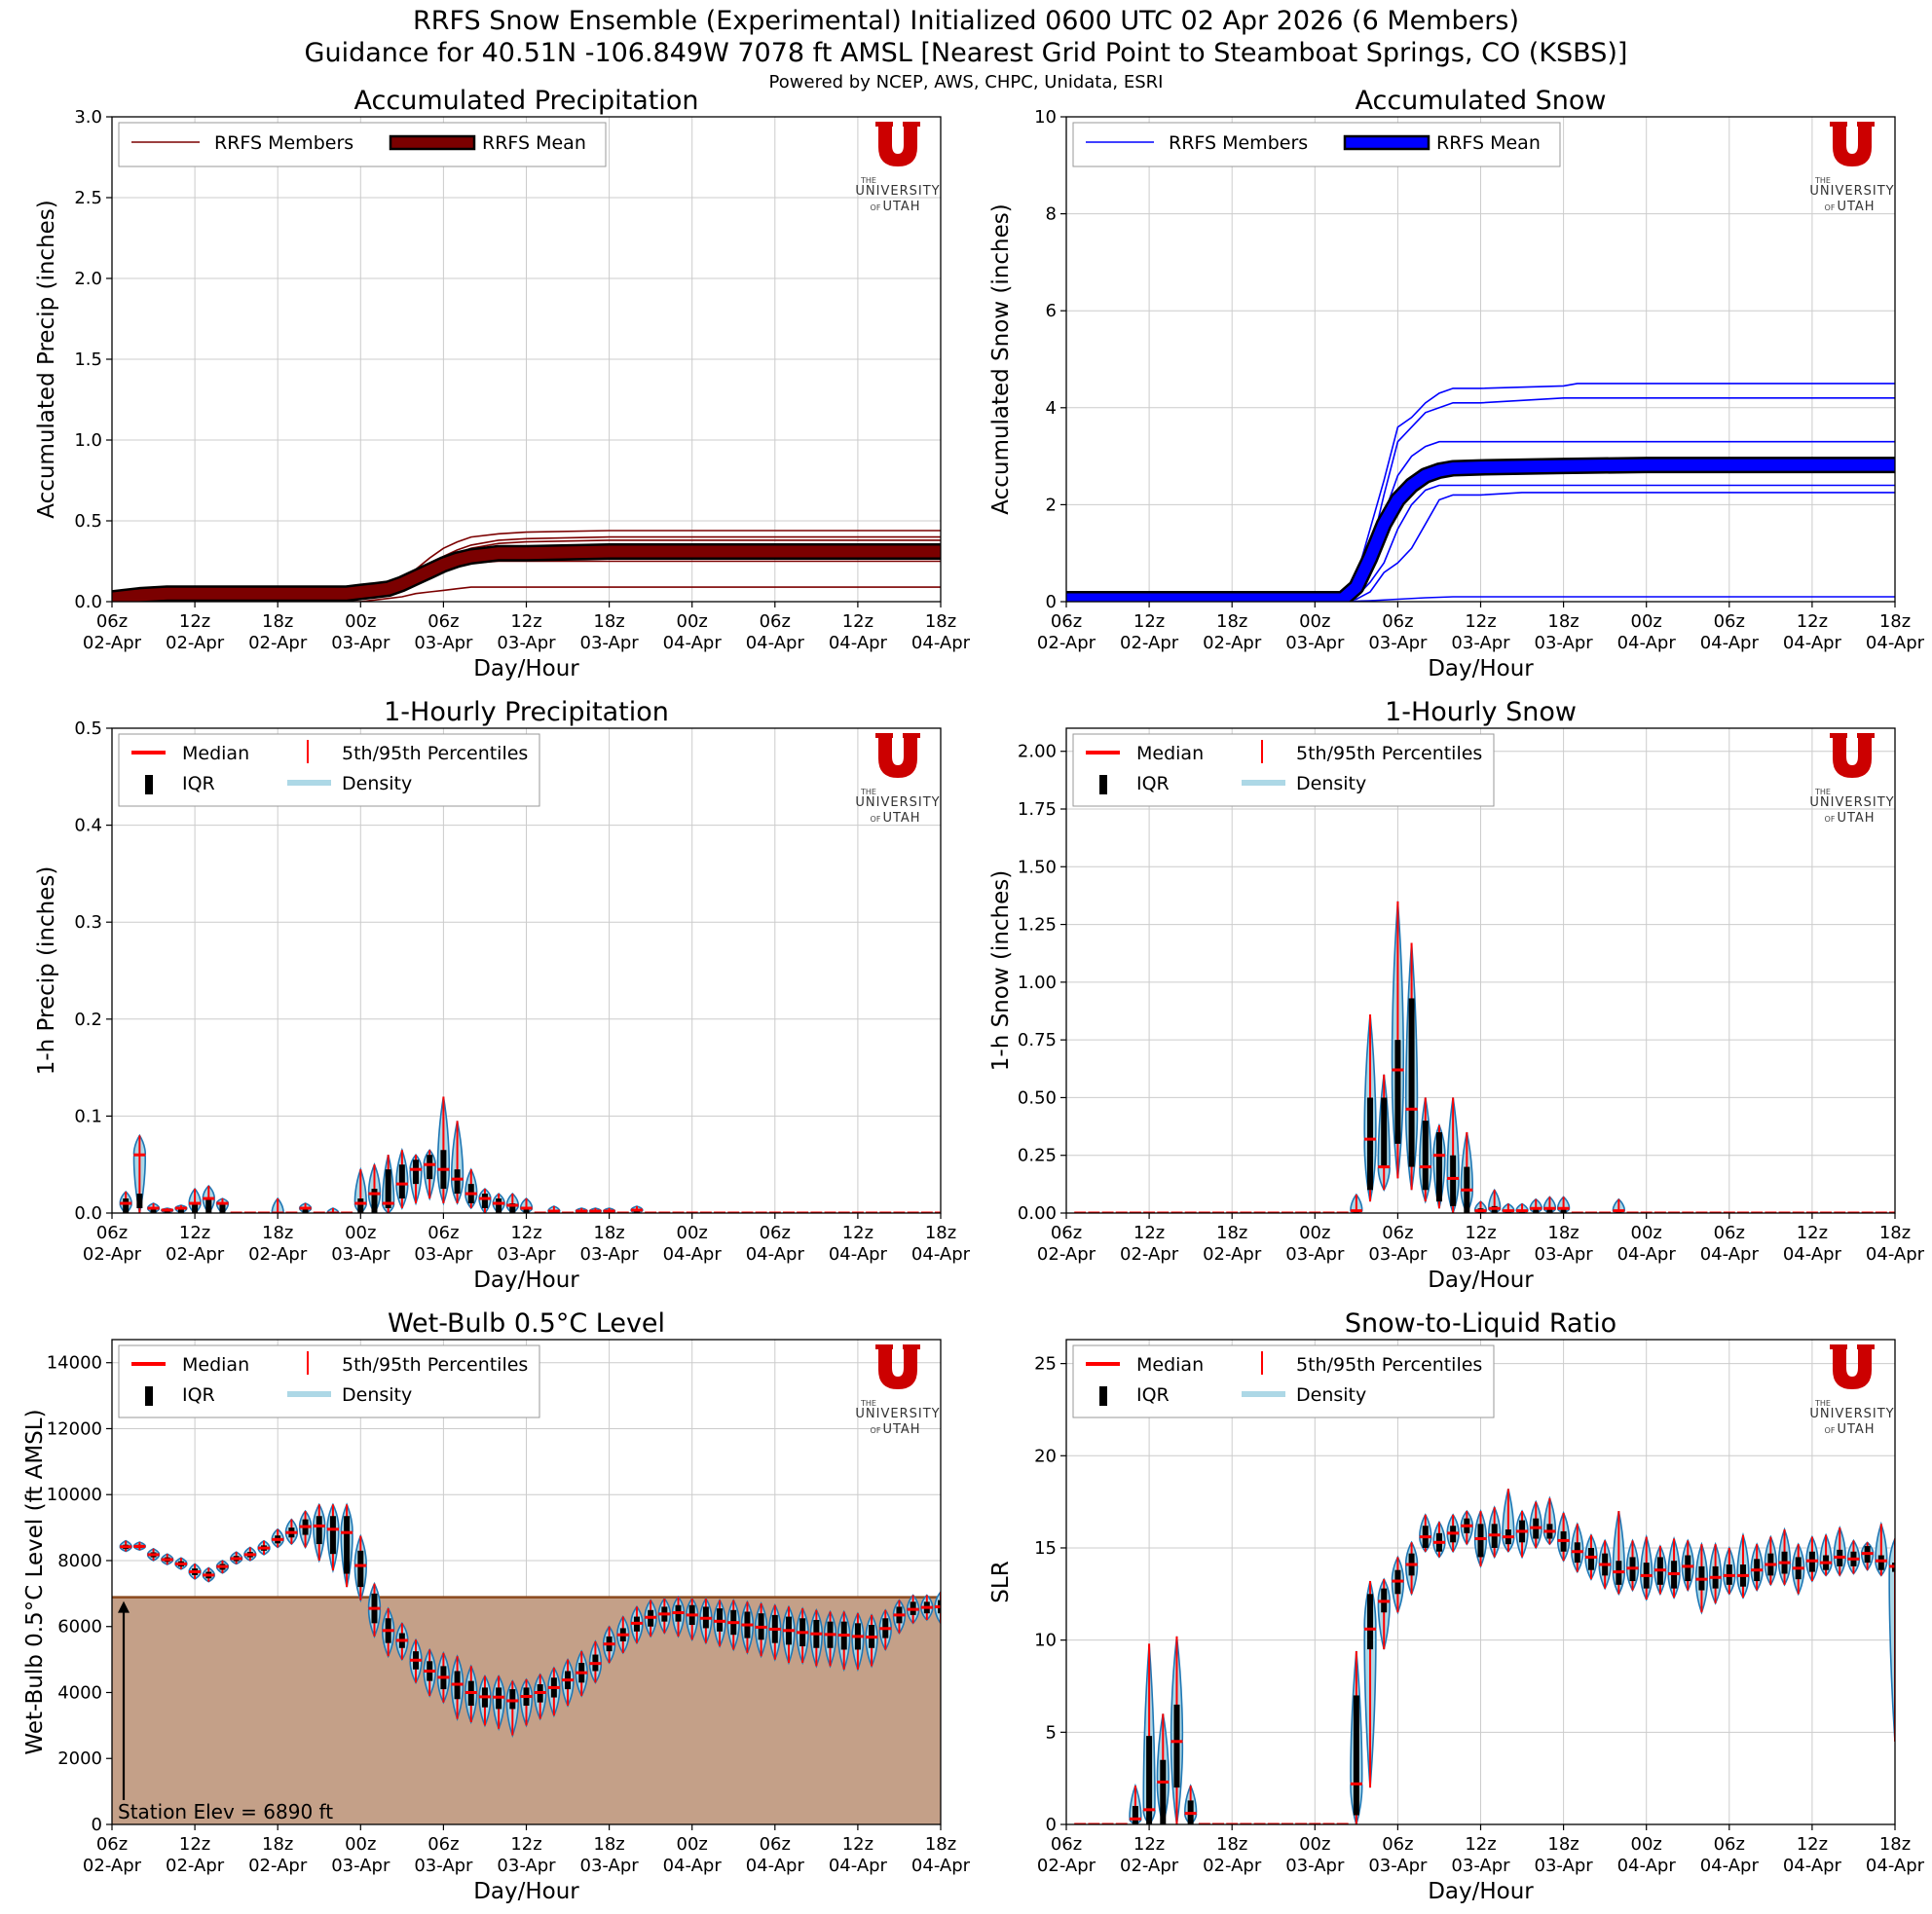 The width and height of the screenshot is (1932, 1914). I want to click on y-tick-label: 0, so click(1052, 602).